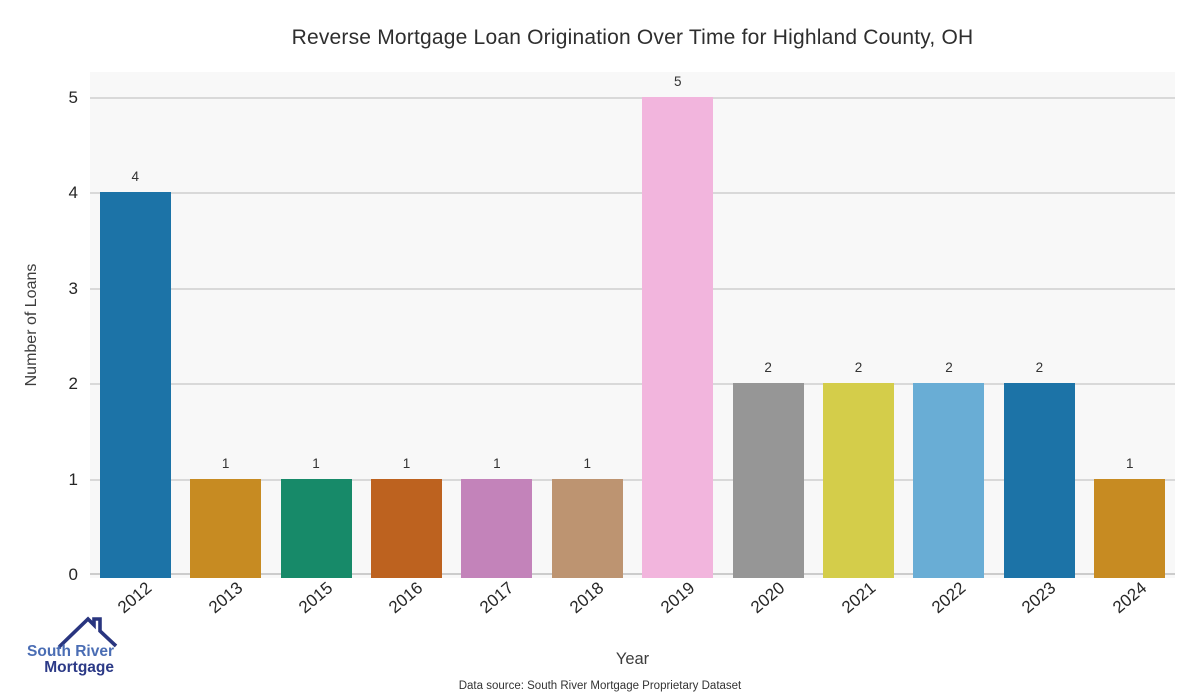  Describe the element at coordinates (73, 192) in the screenshot. I see `y-tick-label: 4` at that location.